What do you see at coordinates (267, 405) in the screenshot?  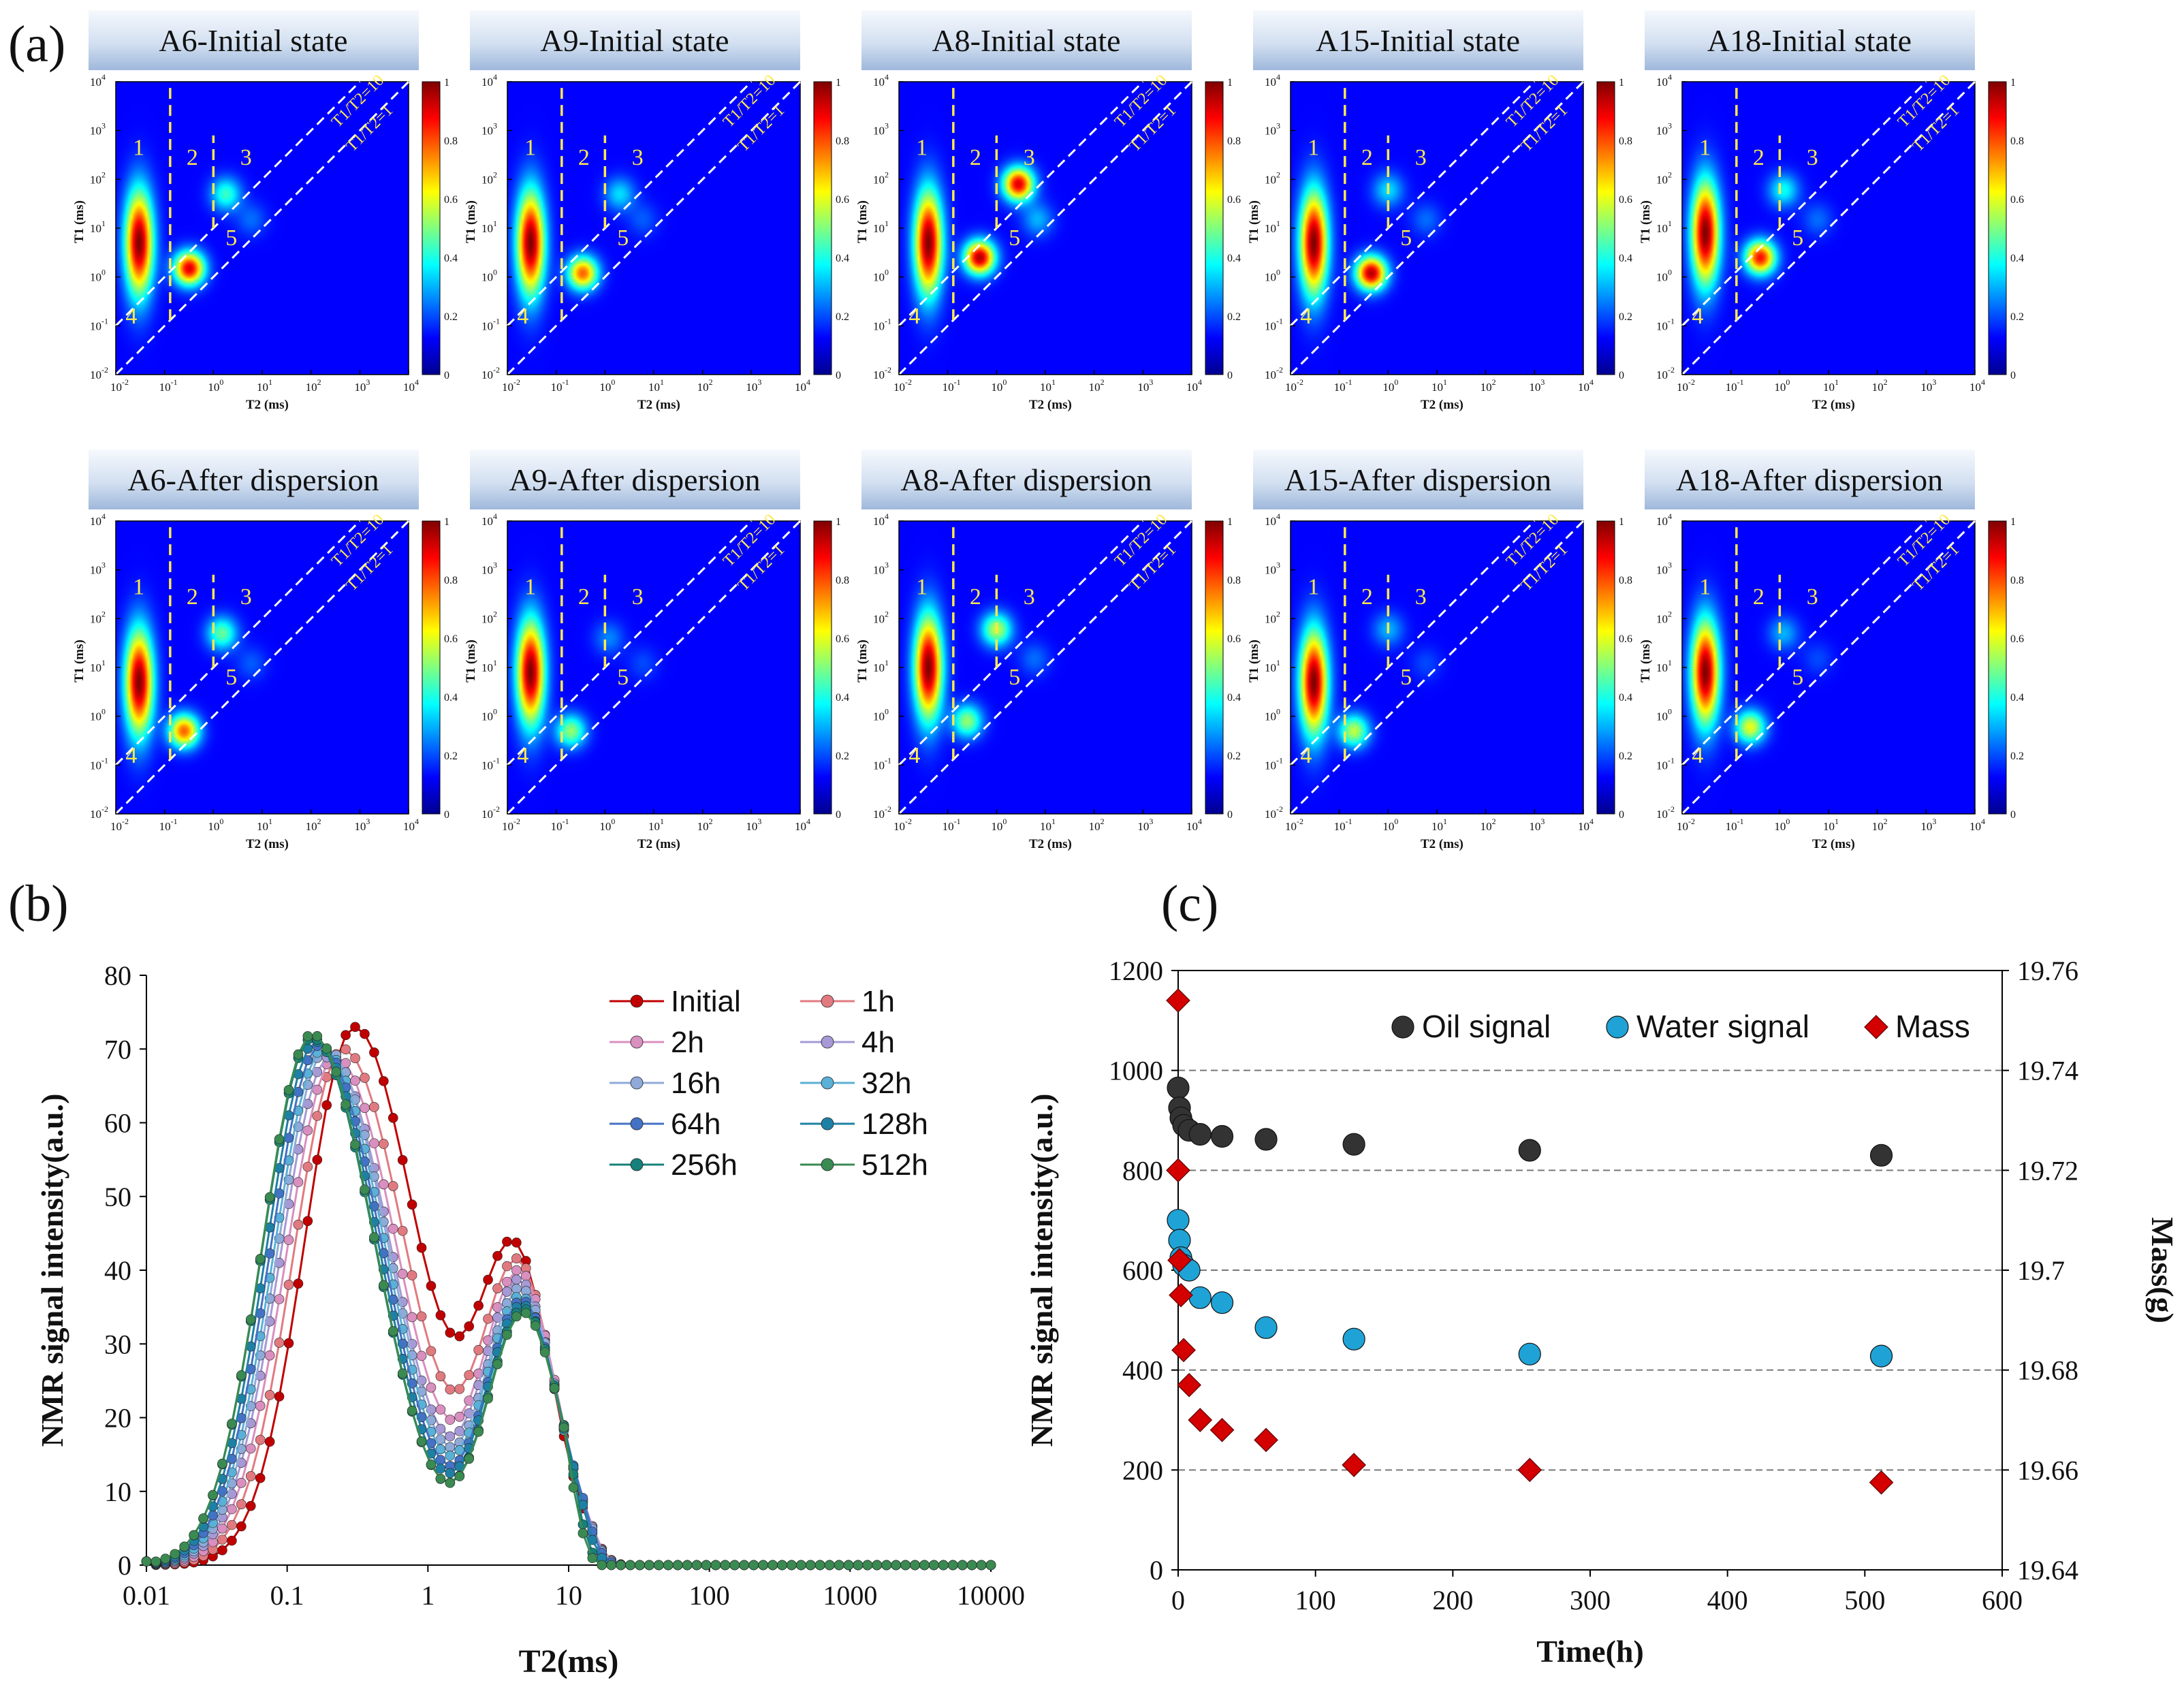 I see `x-axis-label: T2 (ms)` at bounding box center [267, 405].